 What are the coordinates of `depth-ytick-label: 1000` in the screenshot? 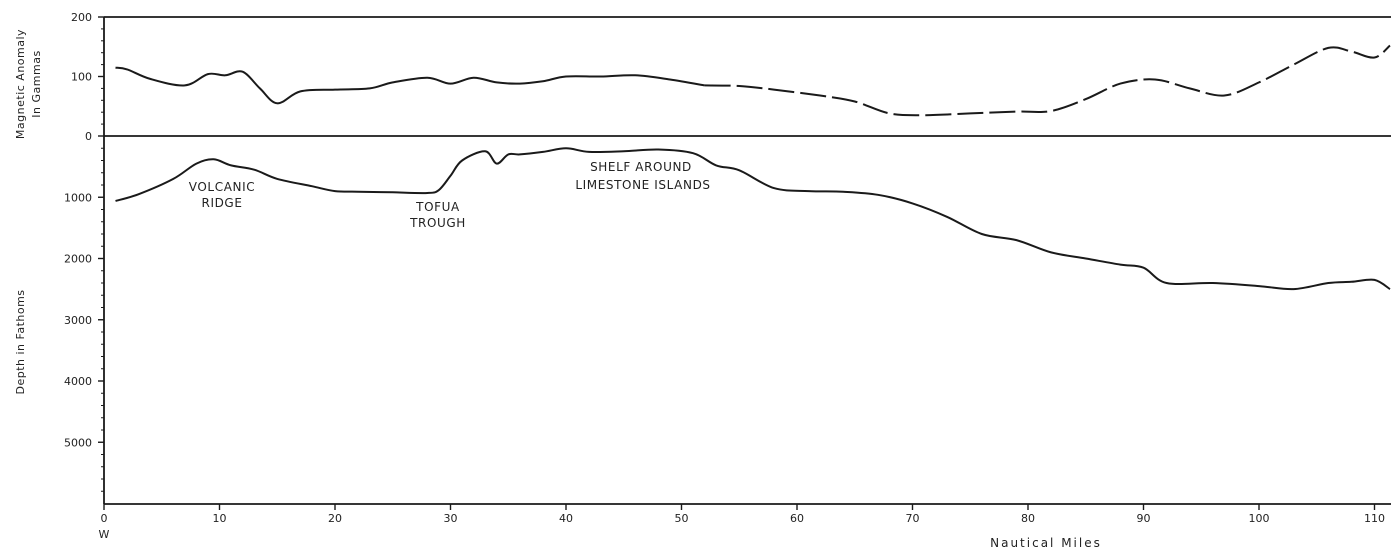 It's located at (78, 197).